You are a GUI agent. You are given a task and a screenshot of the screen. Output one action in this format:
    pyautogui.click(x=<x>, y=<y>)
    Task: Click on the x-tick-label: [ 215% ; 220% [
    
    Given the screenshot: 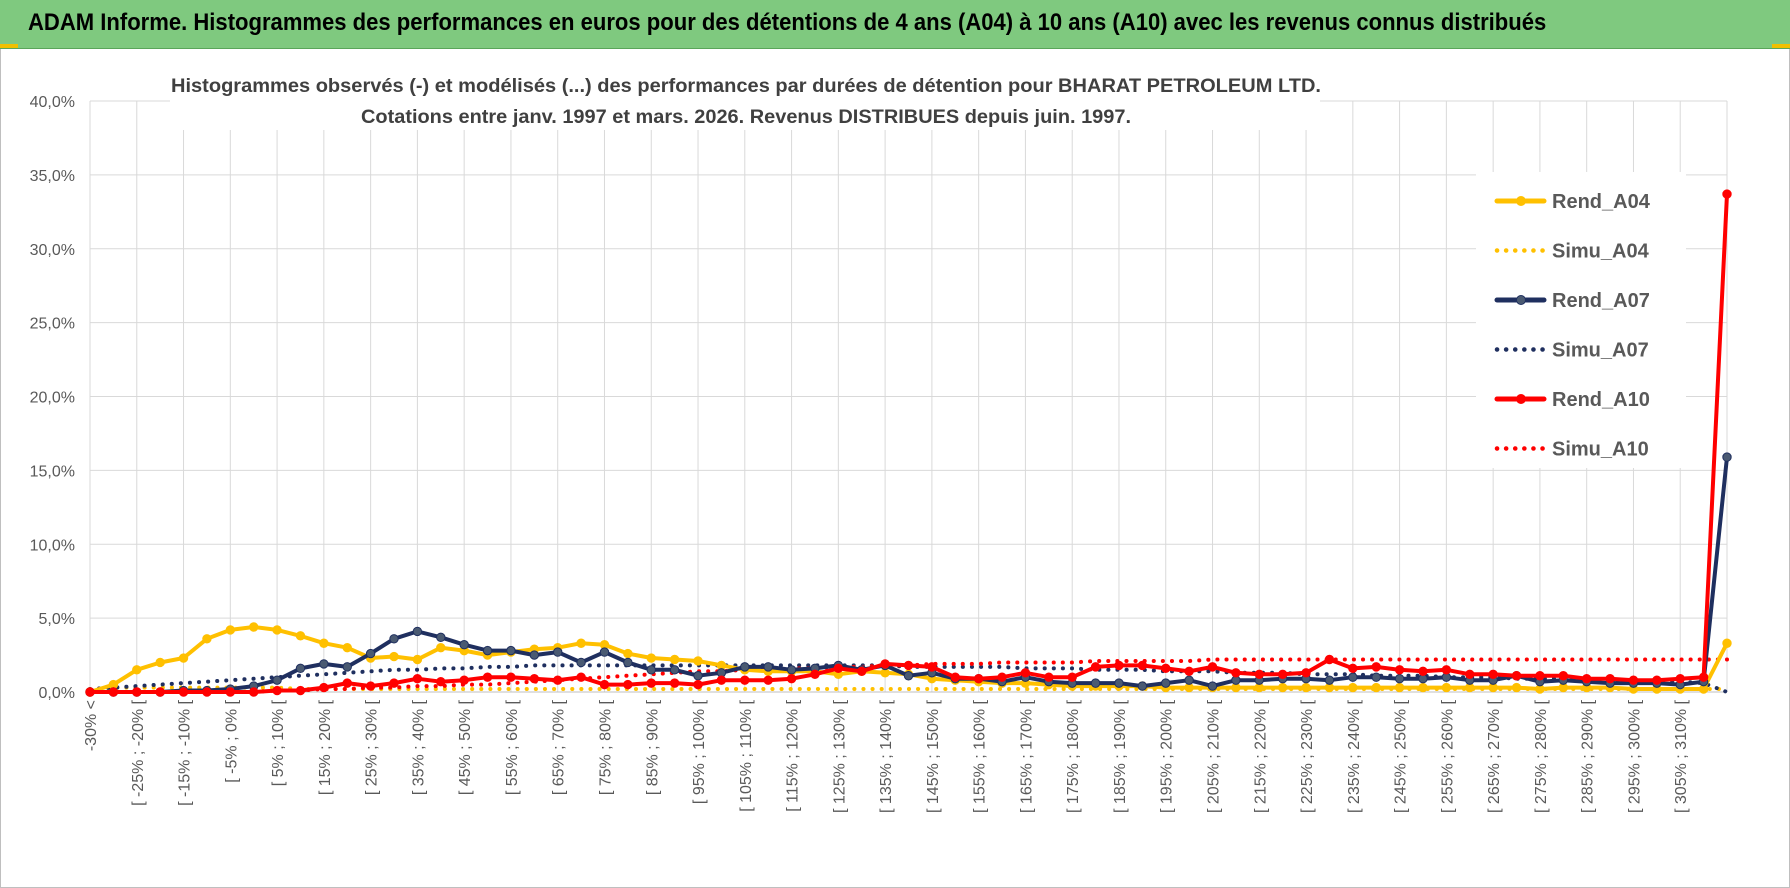 What is the action you would take?
    pyautogui.click(x=1260, y=756)
    